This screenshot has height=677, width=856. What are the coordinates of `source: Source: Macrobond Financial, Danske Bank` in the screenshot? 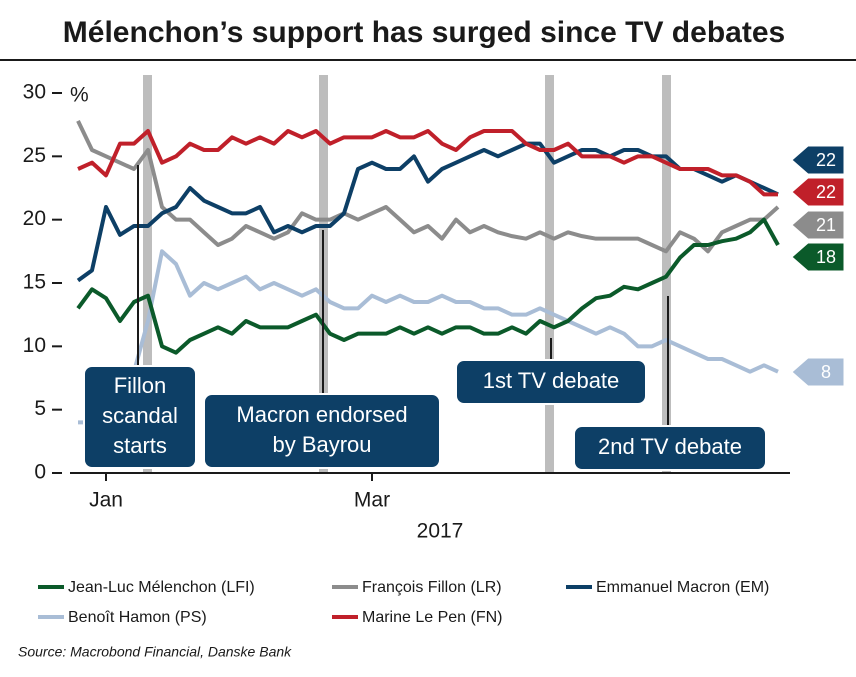 It's located at (155, 652).